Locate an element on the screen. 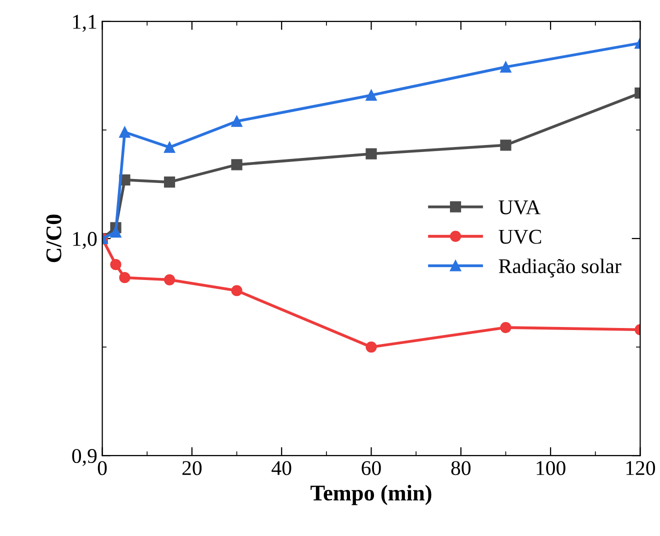 Image resolution: width=660 pixels, height=536 pixels. legend-label: Radiação solar is located at coordinates (560, 268).